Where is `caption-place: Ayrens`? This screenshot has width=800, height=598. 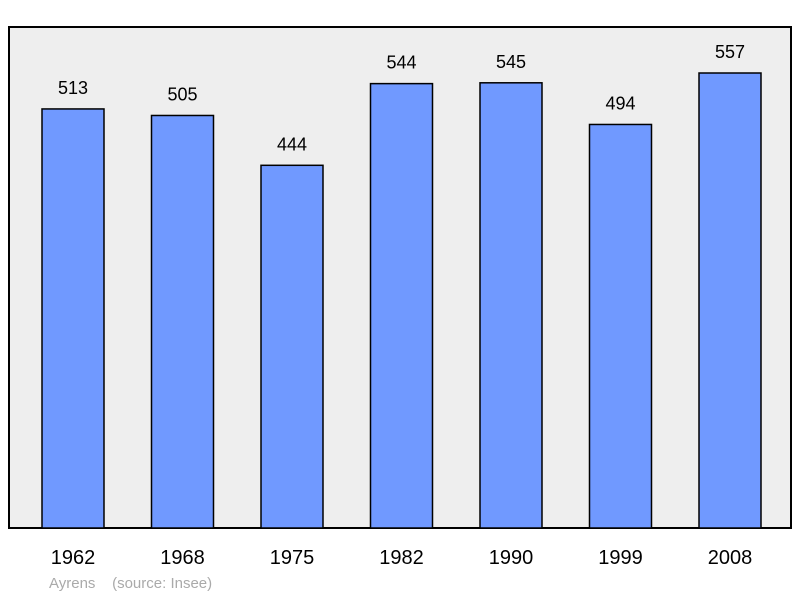
caption-place: Ayrens is located at coordinates (72, 583).